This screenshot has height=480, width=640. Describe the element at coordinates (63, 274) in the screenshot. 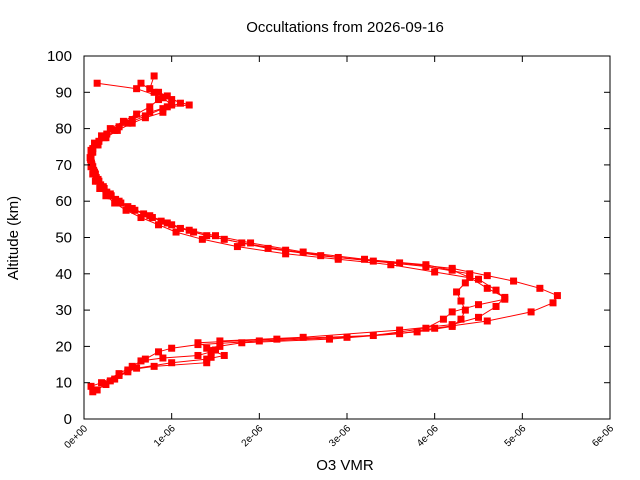

I see `y-tick-label: 40` at that location.